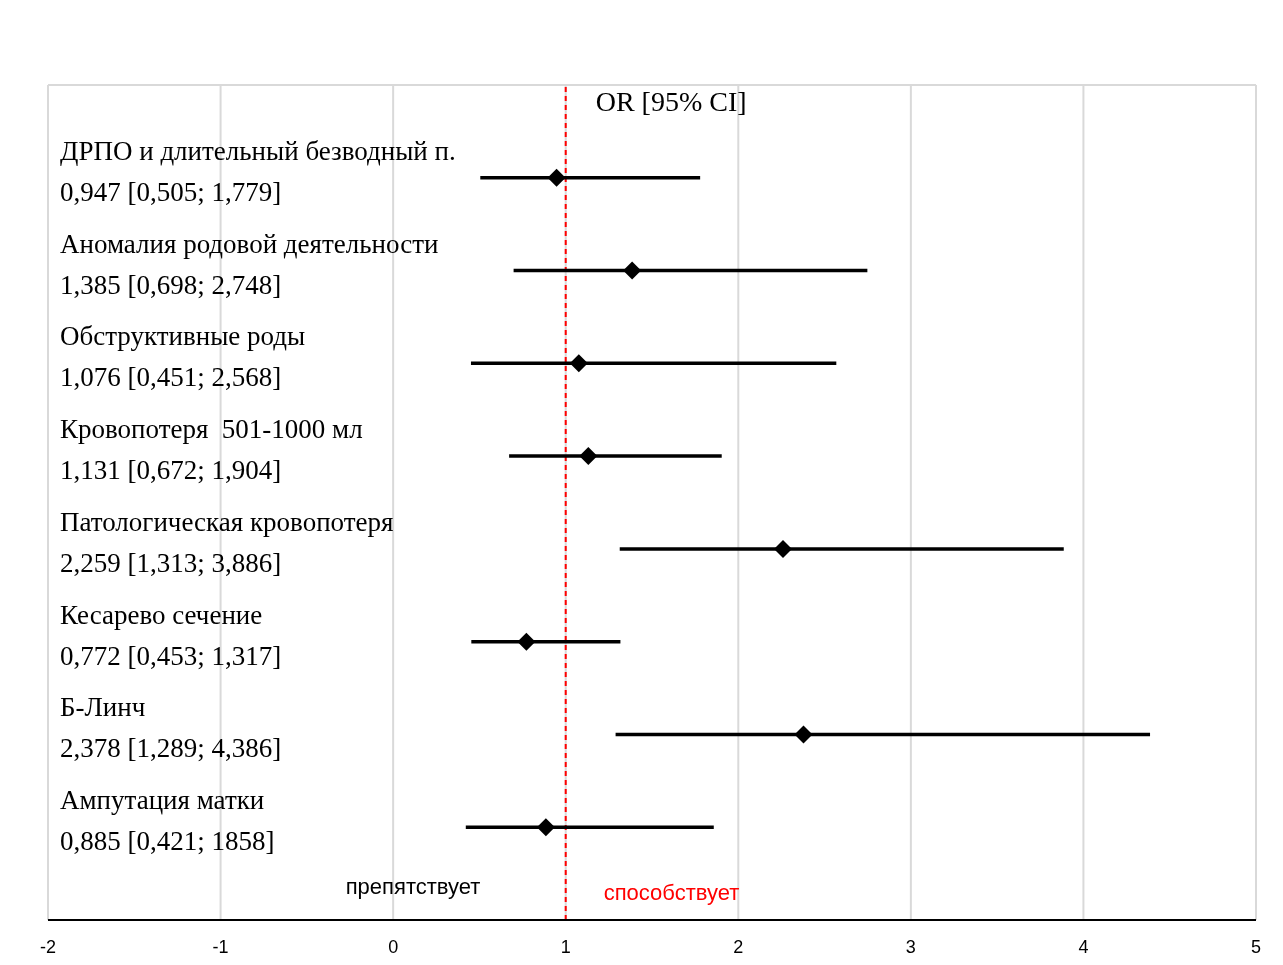  Describe the element at coordinates (1256, 946) in the screenshot. I see `x-tick-label: 5` at that location.